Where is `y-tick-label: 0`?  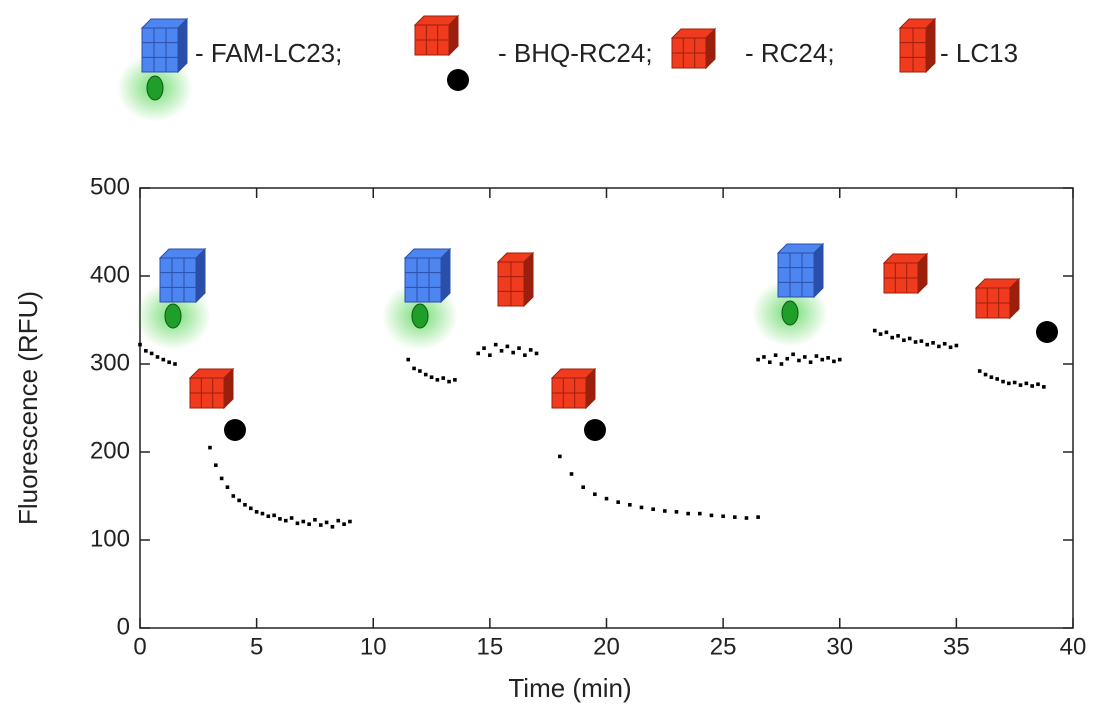
y-tick-label: 0 is located at coordinates (123, 626).